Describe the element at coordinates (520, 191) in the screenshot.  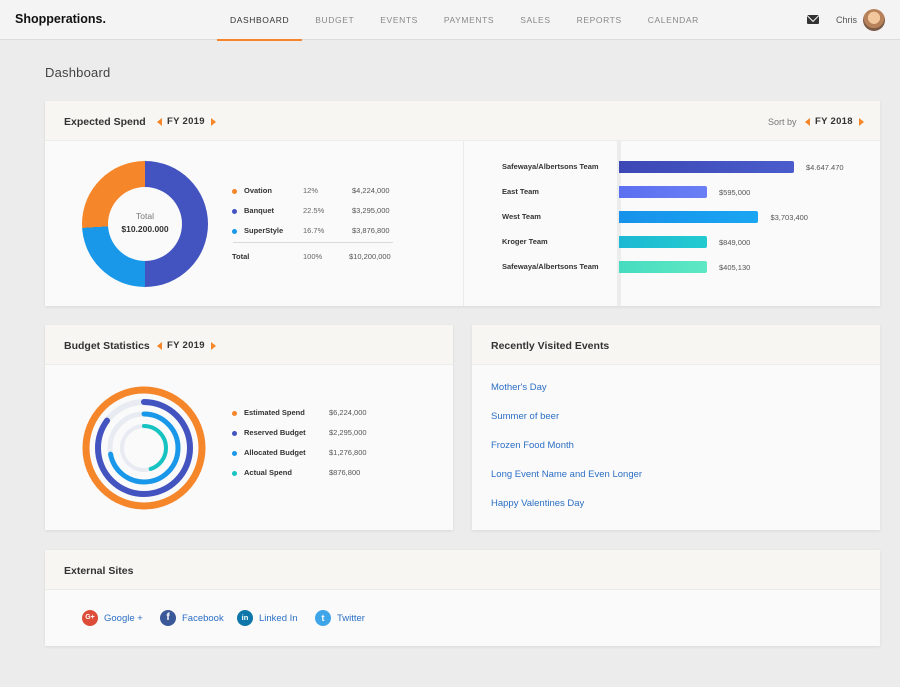
I see `bar-label: East Team` at that location.